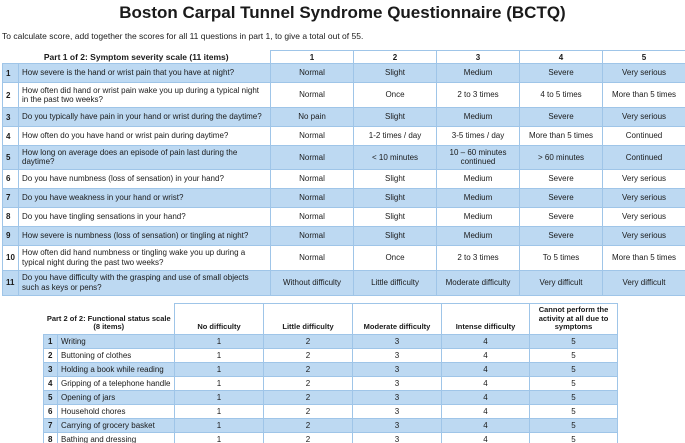  Describe the element at coordinates (10, 95) in the screenshot. I see `row-number: 2` at that location.